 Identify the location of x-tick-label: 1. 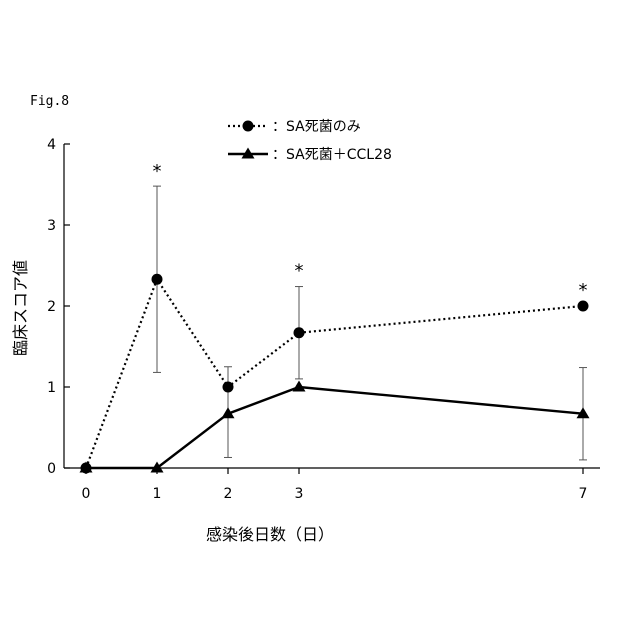
(157, 494).